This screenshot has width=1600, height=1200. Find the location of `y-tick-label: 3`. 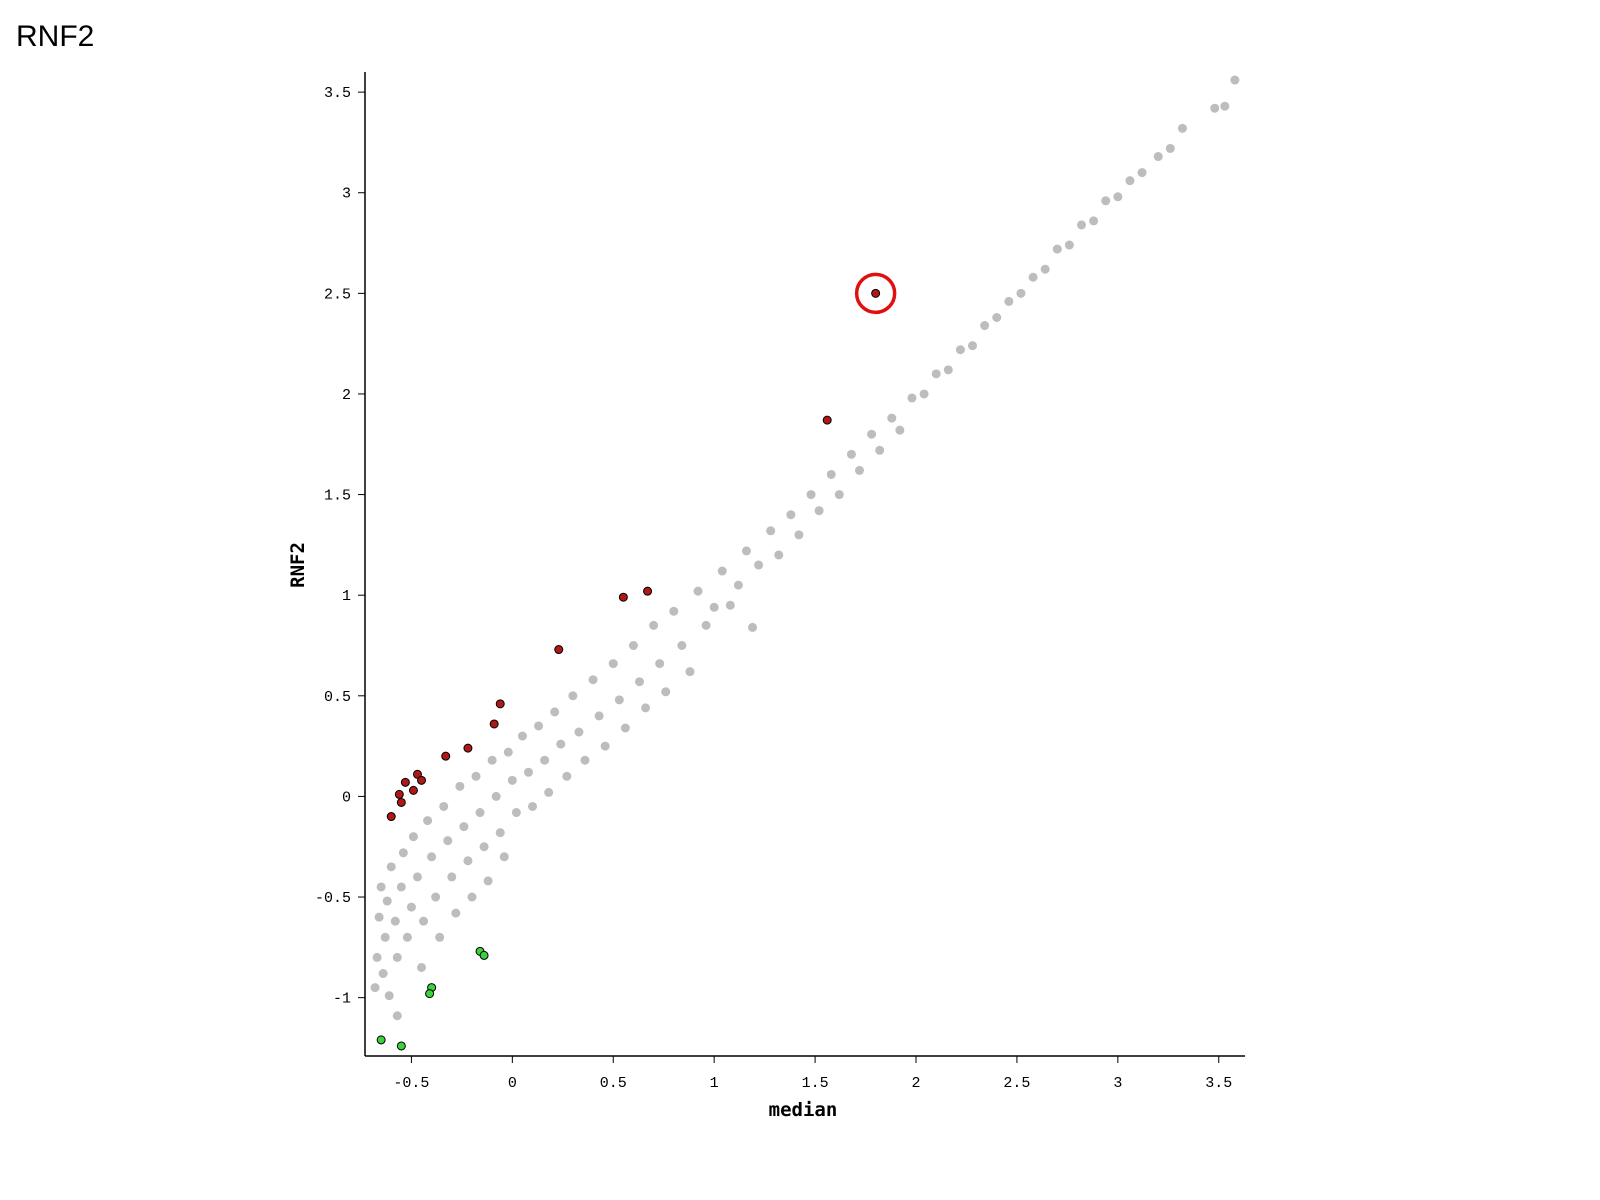

y-tick-label: 3 is located at coordinates (346, 194).